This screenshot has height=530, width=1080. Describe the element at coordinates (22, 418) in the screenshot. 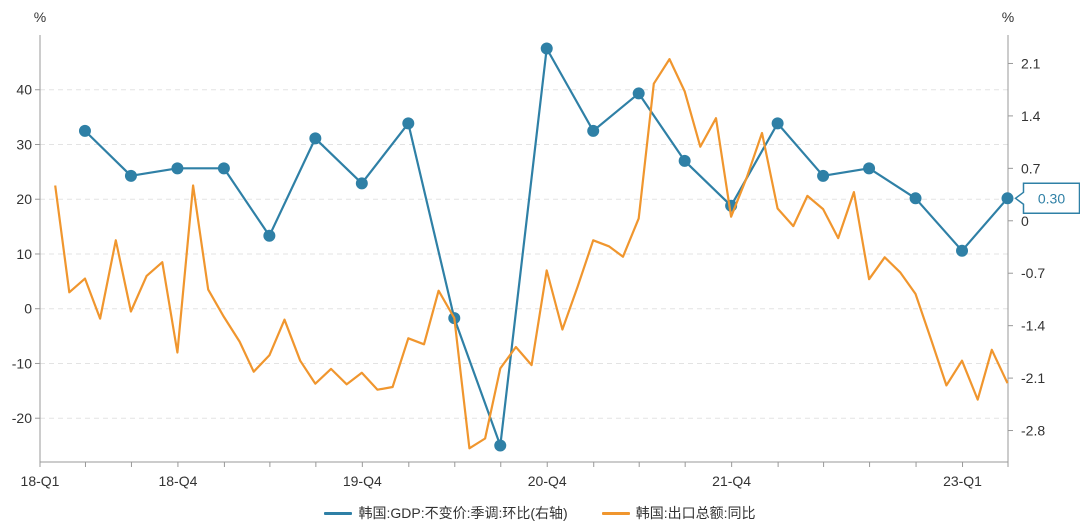

I see `y-left-tick-label: -20` at that location.